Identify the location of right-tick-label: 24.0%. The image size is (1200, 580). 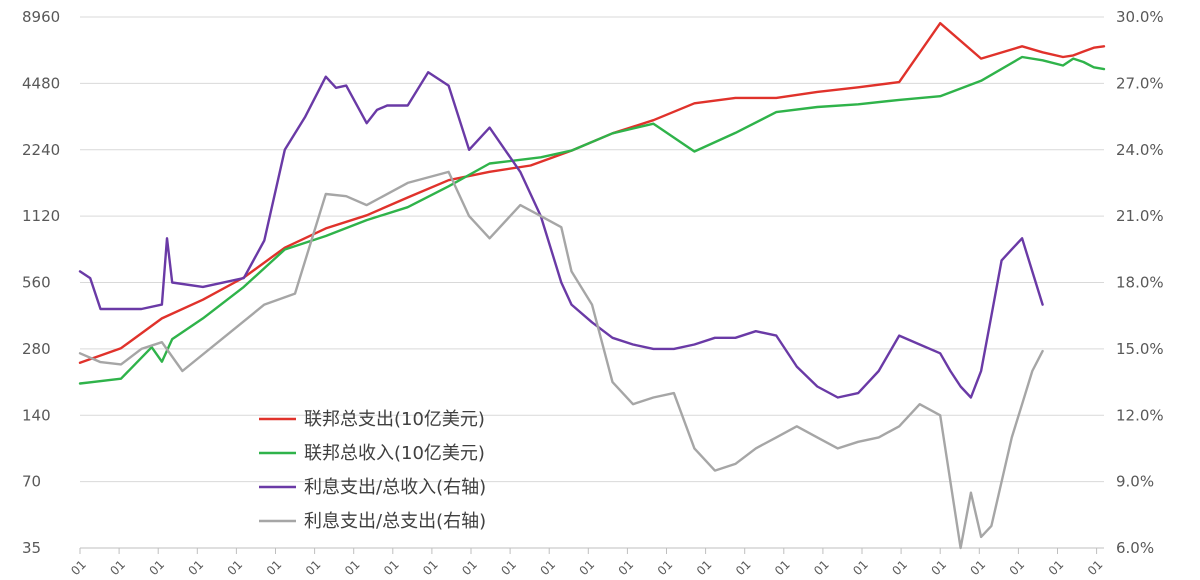
(1140, 150).